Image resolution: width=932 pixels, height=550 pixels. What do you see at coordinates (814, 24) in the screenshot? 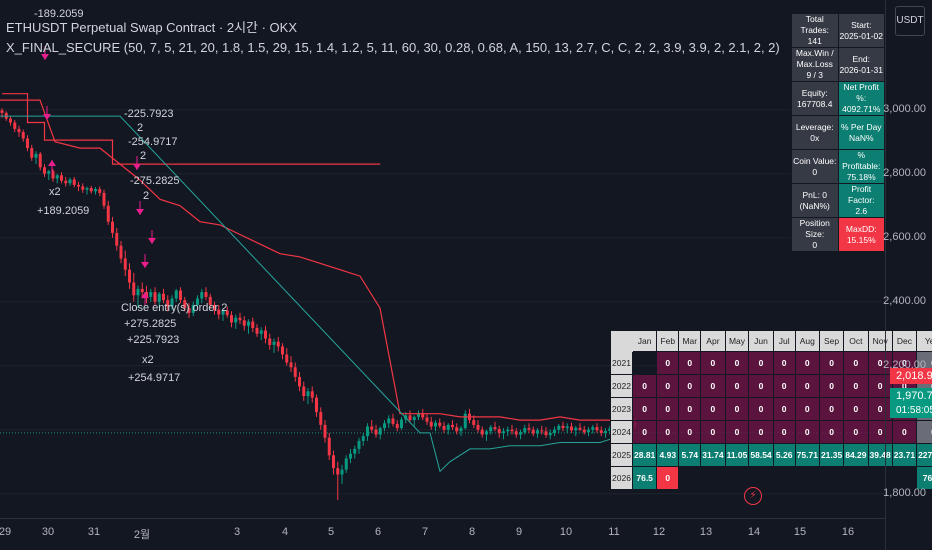
I see `stats-label: Total Trades:` at bounding box center [814, 24].